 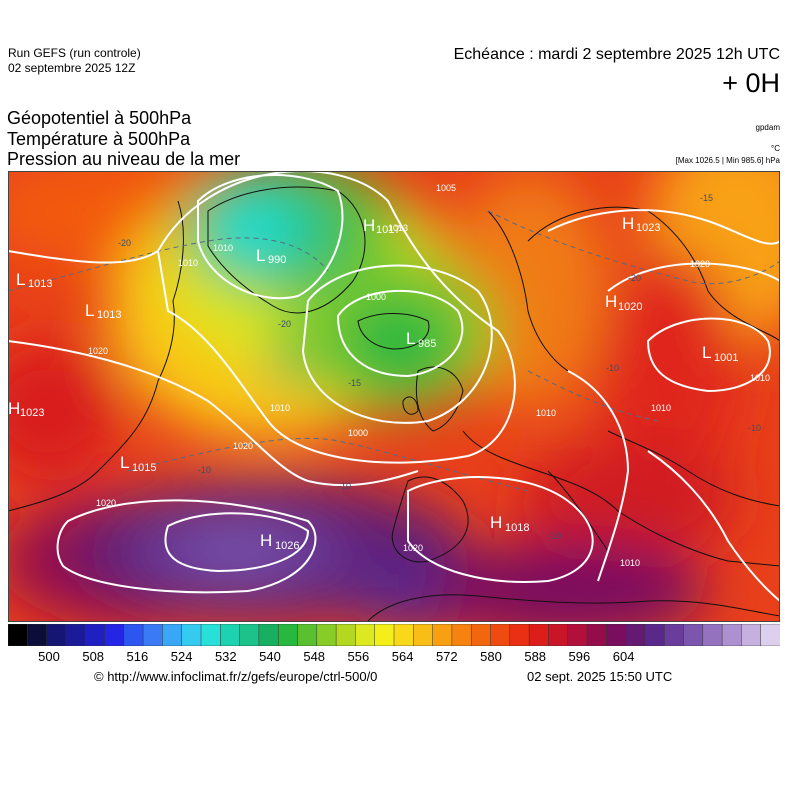 What do you see at coordinates (623, 656) in the screenshot?
I see `colorbar-tick-label: 604` at bounding box center [623, 656].